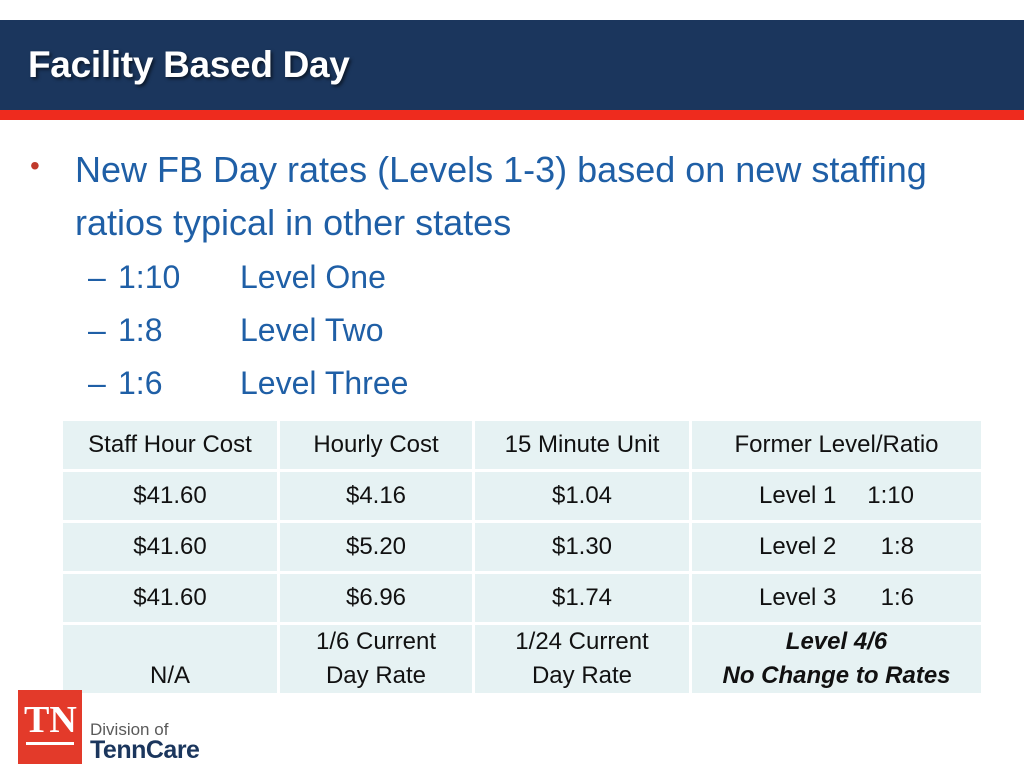  Describe the element at coordinates (582, 547) in the screenshot. I see `cell-15-minute-unit: $1.30` at that location.